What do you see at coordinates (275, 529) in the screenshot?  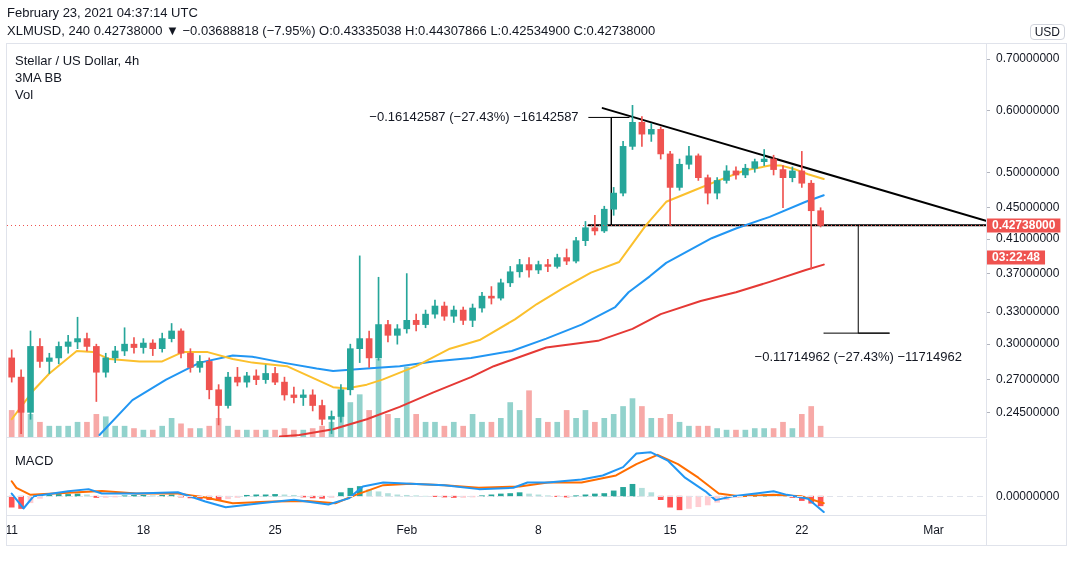 I see `x-tick-label: 25` at bounding box center [275, 529].